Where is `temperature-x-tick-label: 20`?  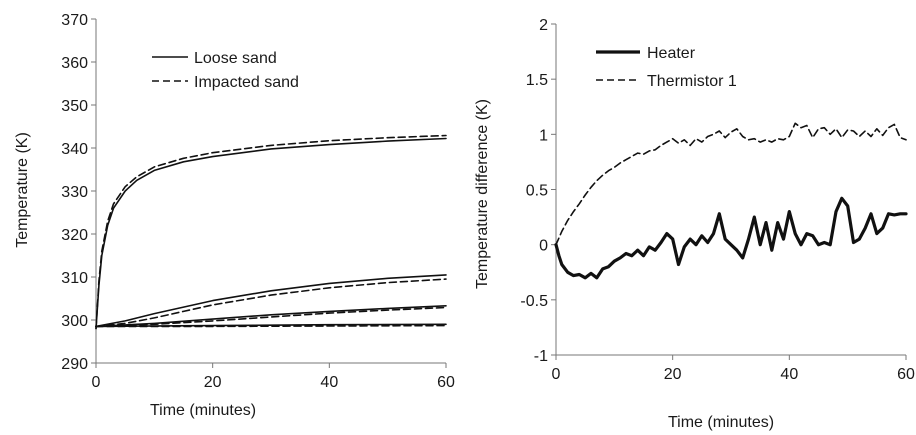
temperature-x-tick-label: 20 is located at coordinates (213, 382).